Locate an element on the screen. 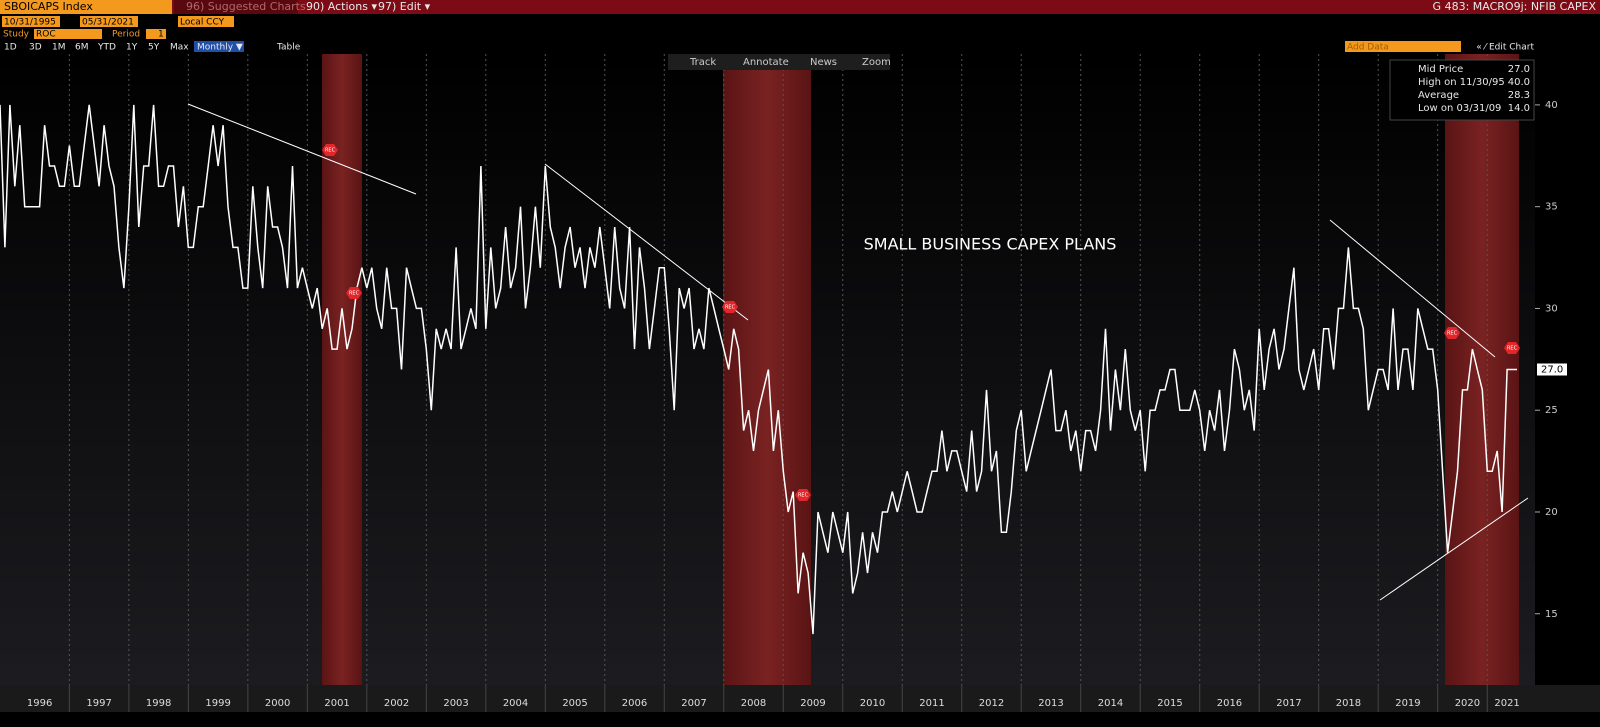 The image size is (1600, 727). currency: Local CCY is located at coordinates (202, 23).